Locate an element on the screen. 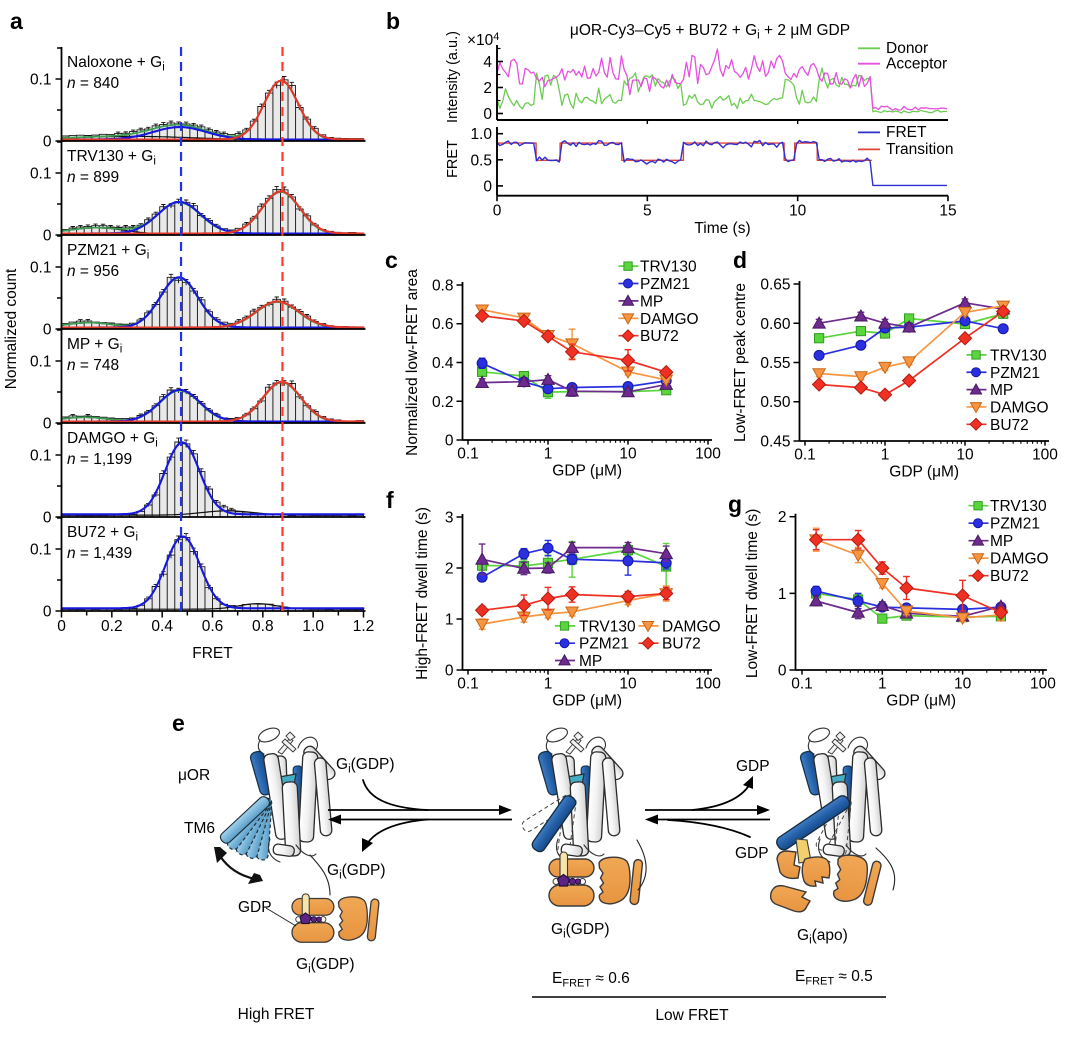  svg-text: Low FRET is located at coordinates (692, 1015).